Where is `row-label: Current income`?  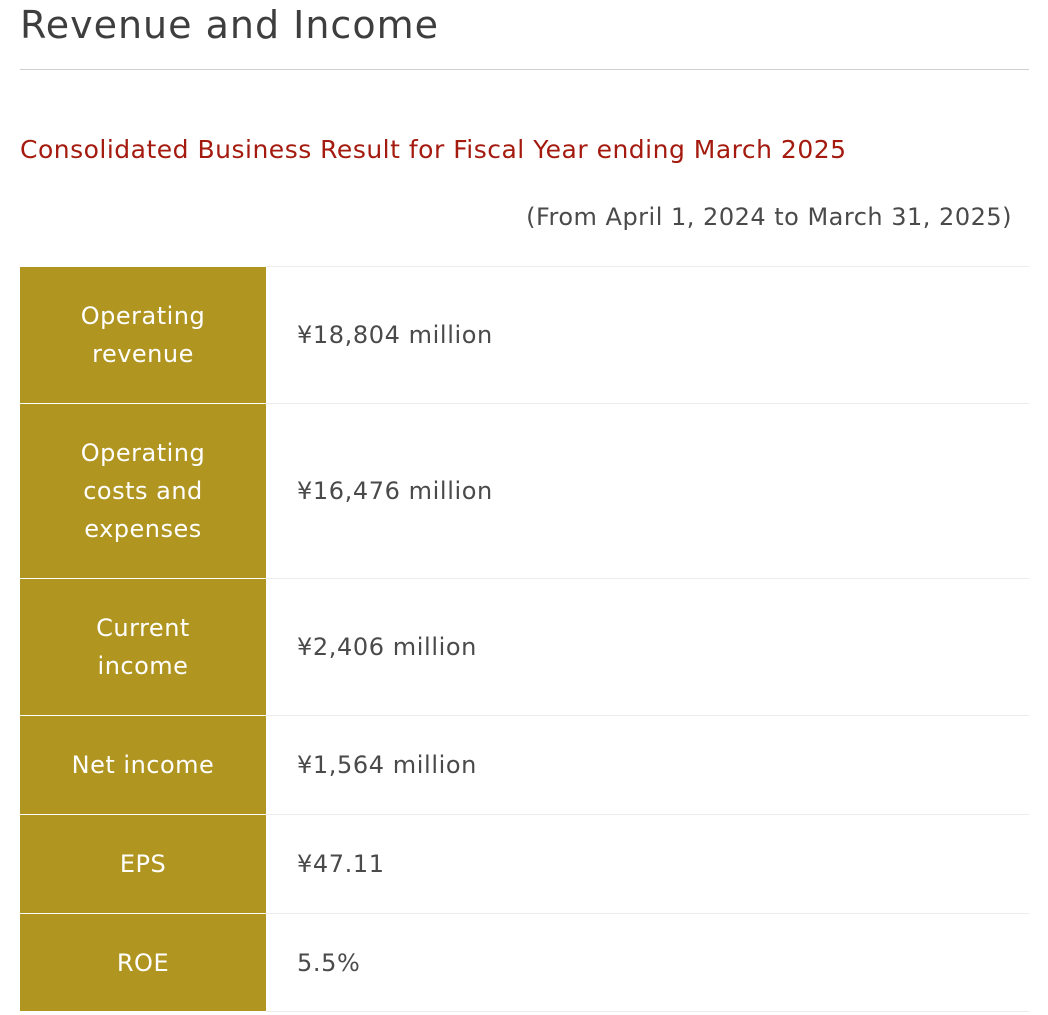
row-label: Current income is located at coordinates (143, 647).